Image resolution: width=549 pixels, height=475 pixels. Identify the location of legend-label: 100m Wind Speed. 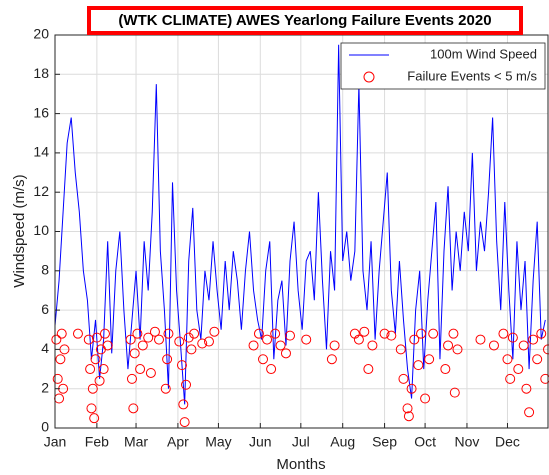
(483, 53).